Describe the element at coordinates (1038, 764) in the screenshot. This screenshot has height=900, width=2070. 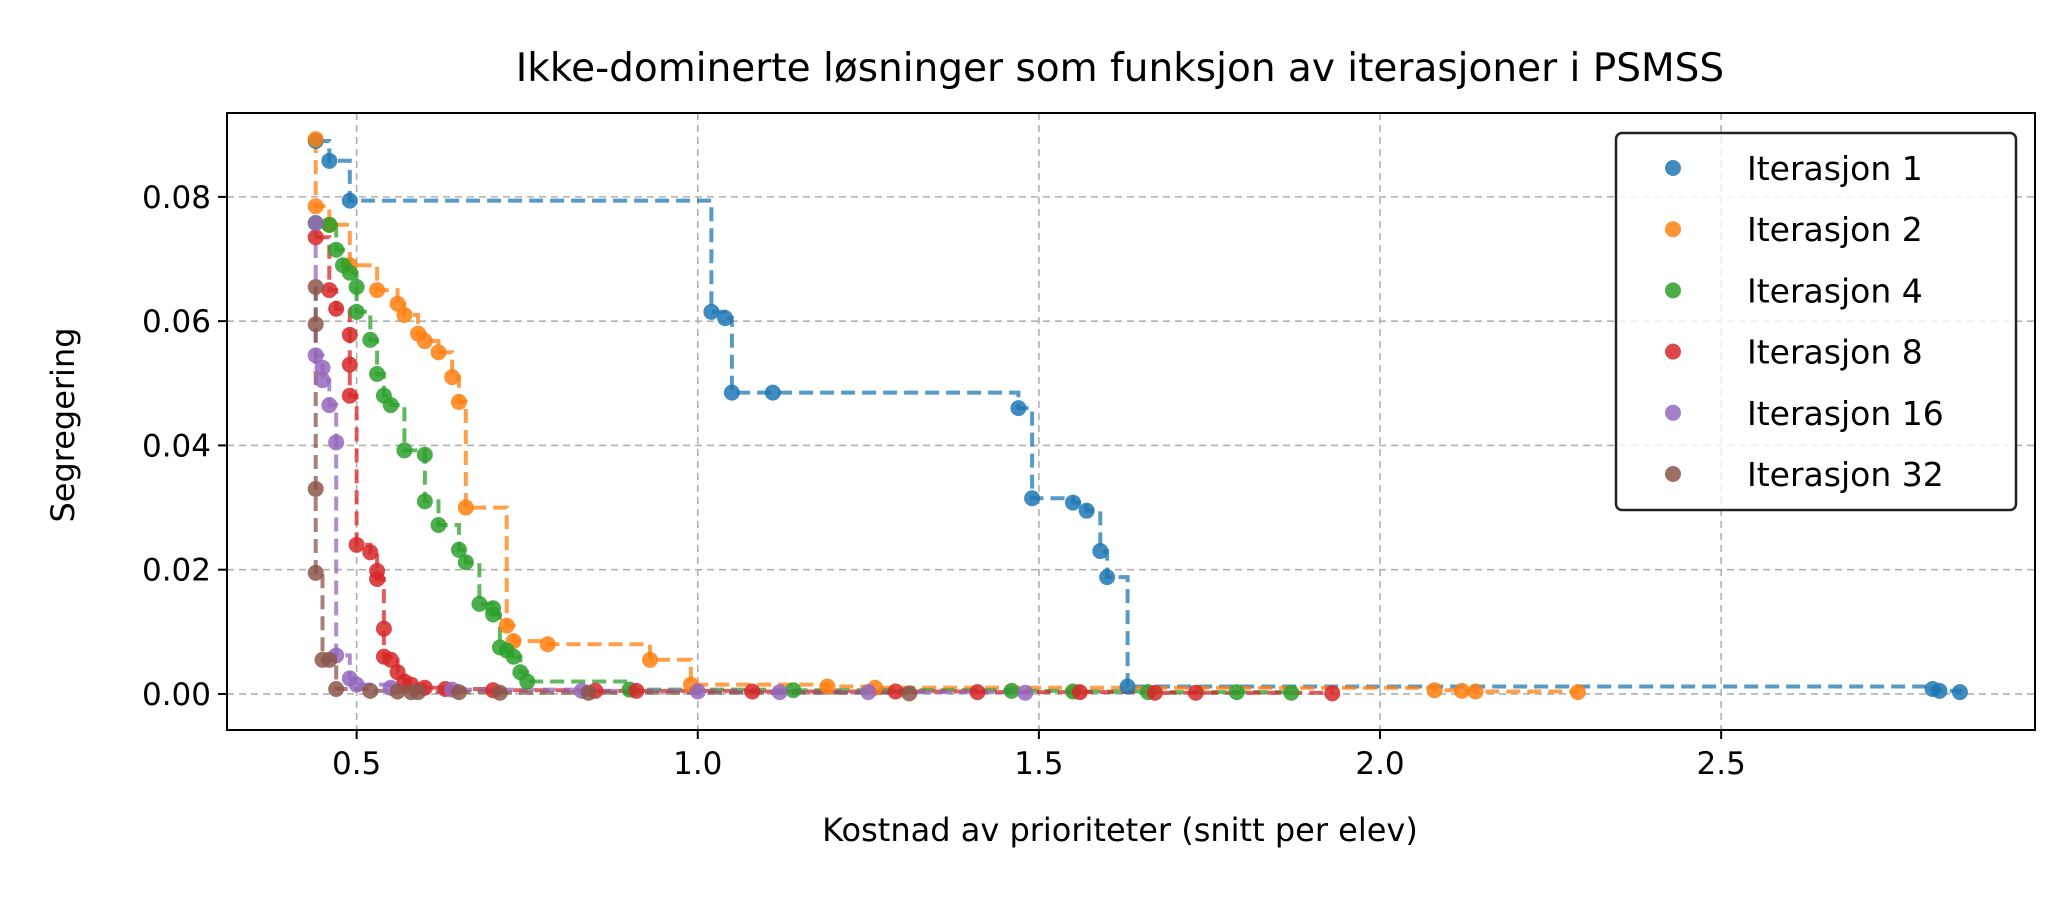
I see `x-tick-label: 1.5` at that location.